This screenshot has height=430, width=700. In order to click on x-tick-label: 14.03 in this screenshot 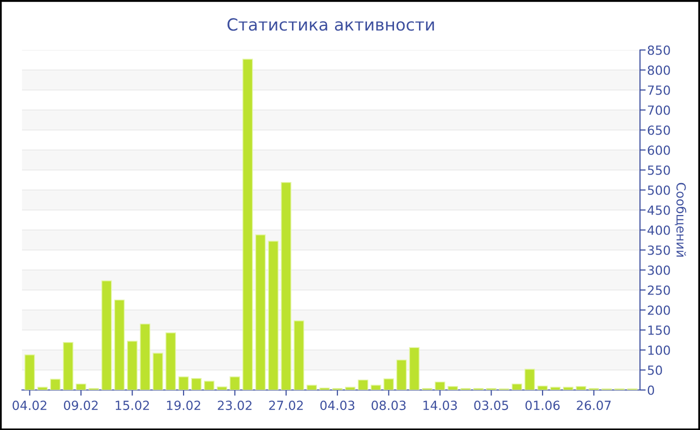, I will do `click(440, 405)`.